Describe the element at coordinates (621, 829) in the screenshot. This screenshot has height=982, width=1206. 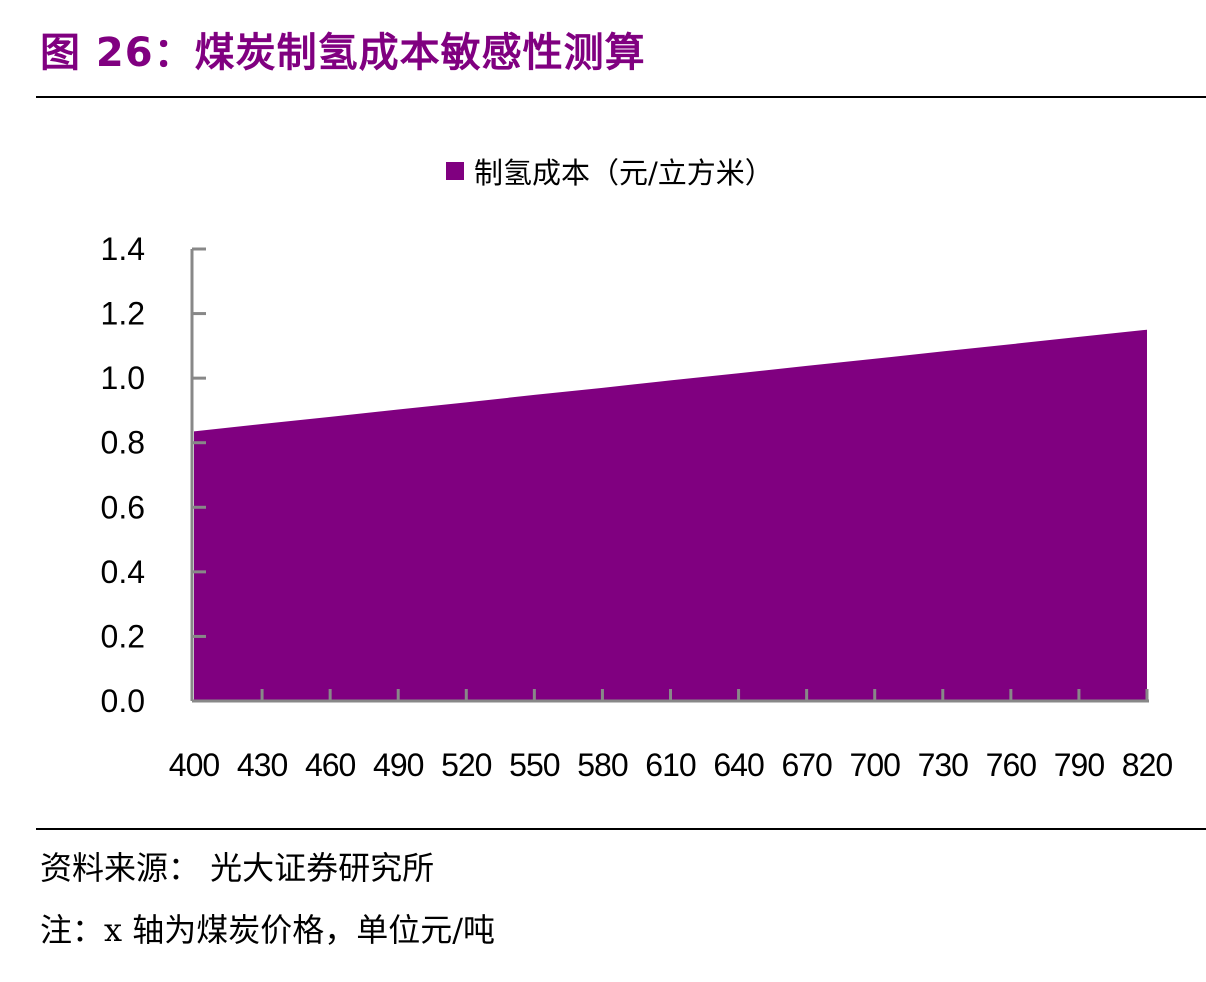
I see `bottom-divider` at that location.